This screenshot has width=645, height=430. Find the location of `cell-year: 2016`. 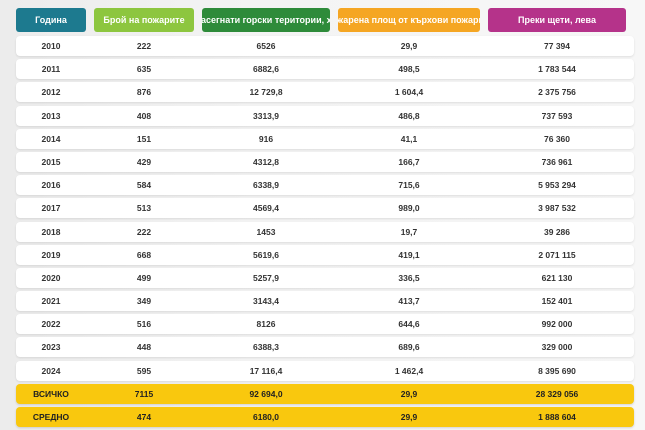

cell-year: 2016 is located at coordinates (51, 185).